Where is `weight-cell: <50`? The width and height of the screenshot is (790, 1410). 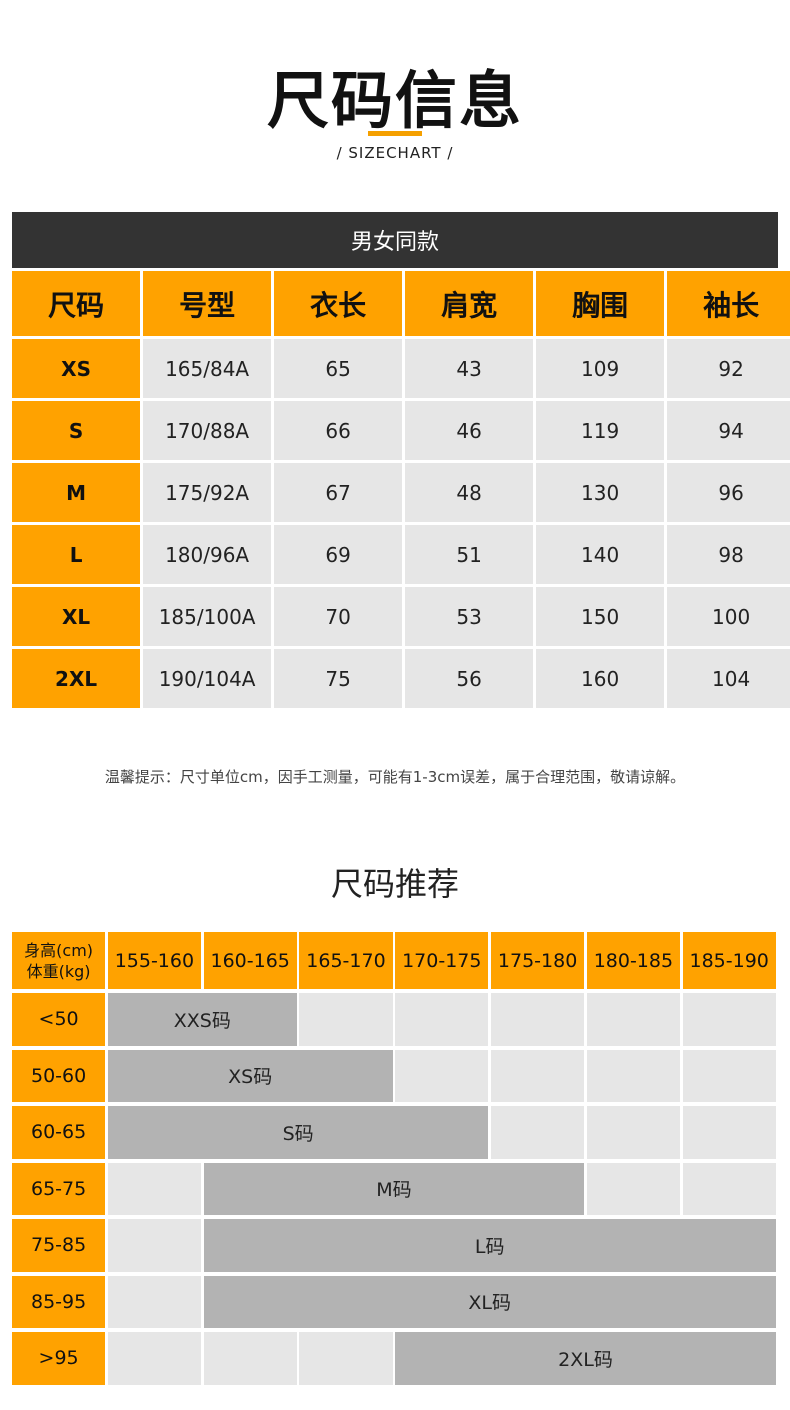
weight-cell: <50 is located at coordinates (59, 1019).